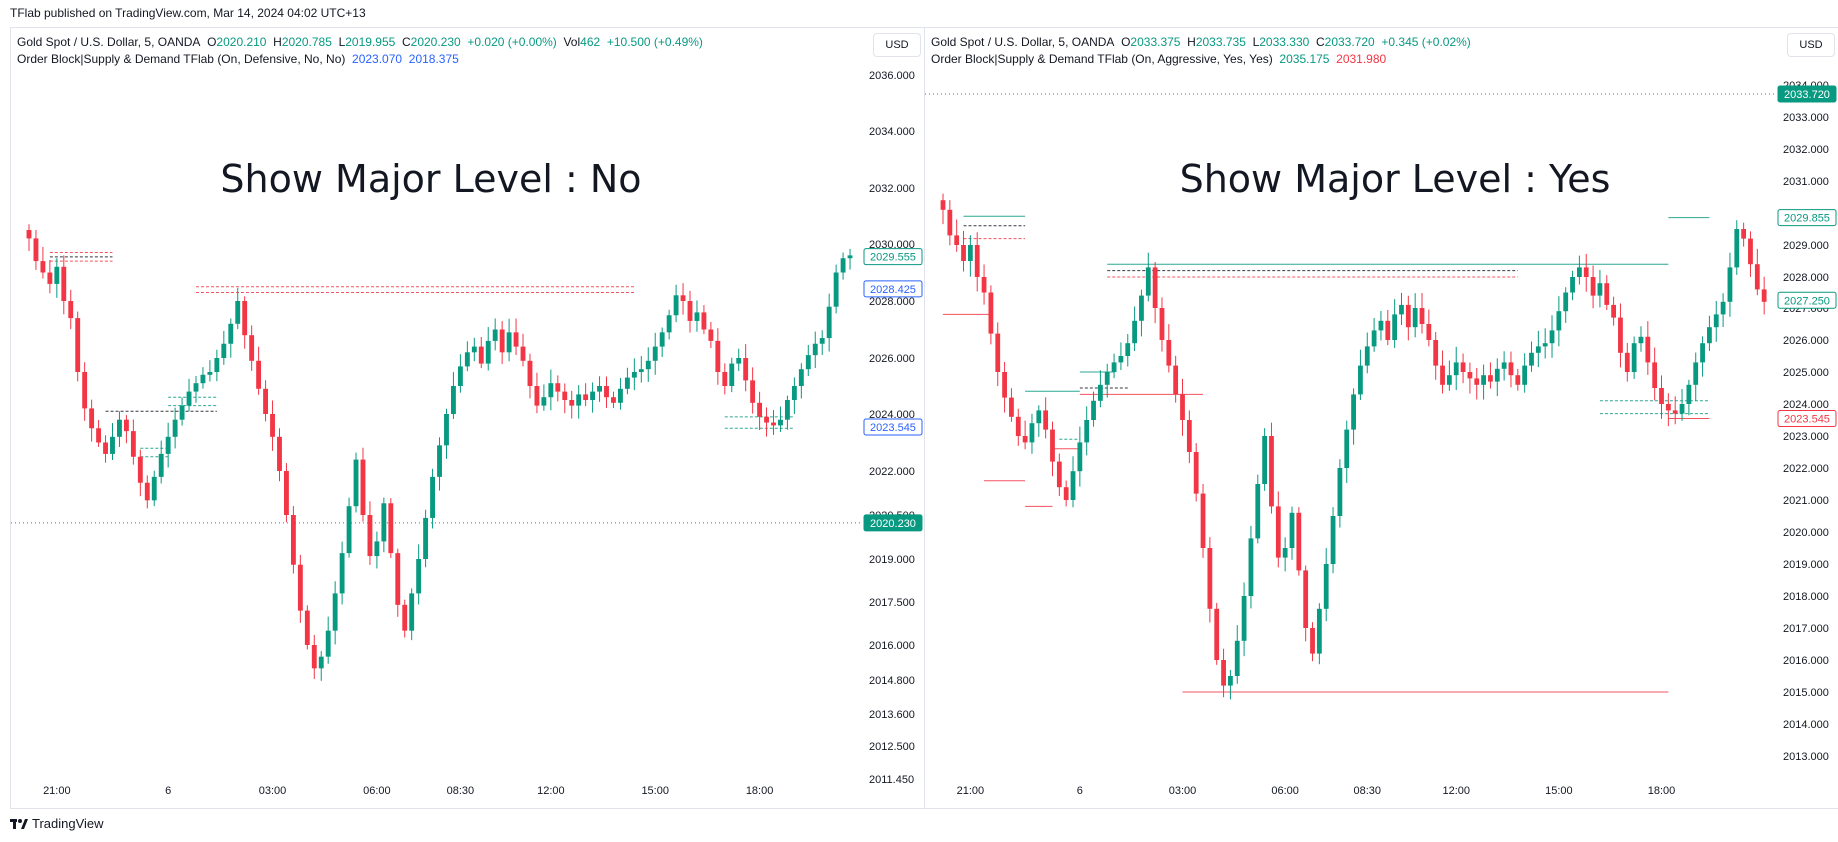 This screenshot has height=842, width=1838. I want to click on overlay-title: Show Major Level : No, so click(430, 179).